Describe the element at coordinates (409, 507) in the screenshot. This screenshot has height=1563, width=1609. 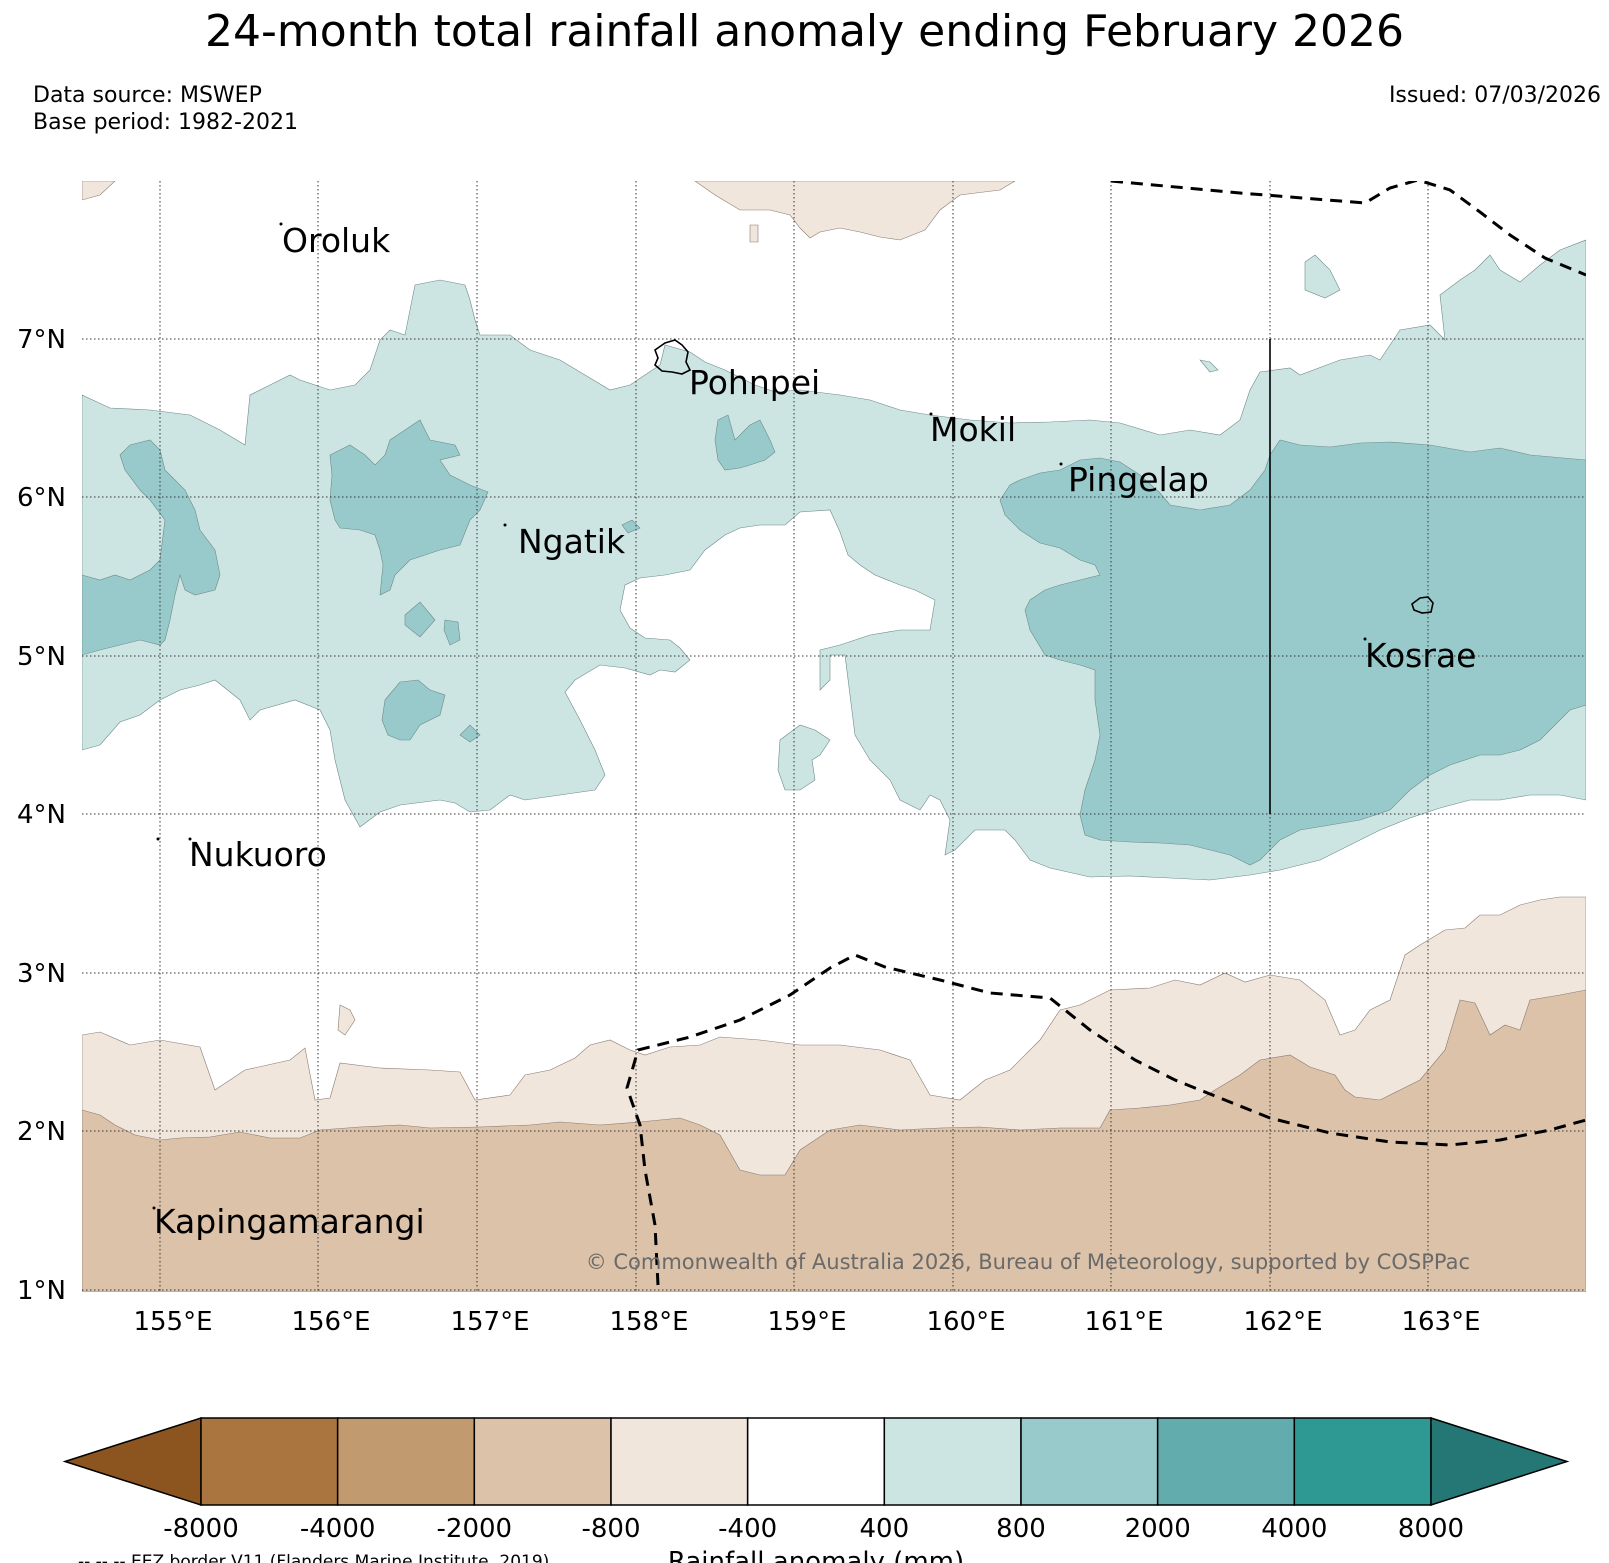
I see `wet-patch-centre-west` at that location.